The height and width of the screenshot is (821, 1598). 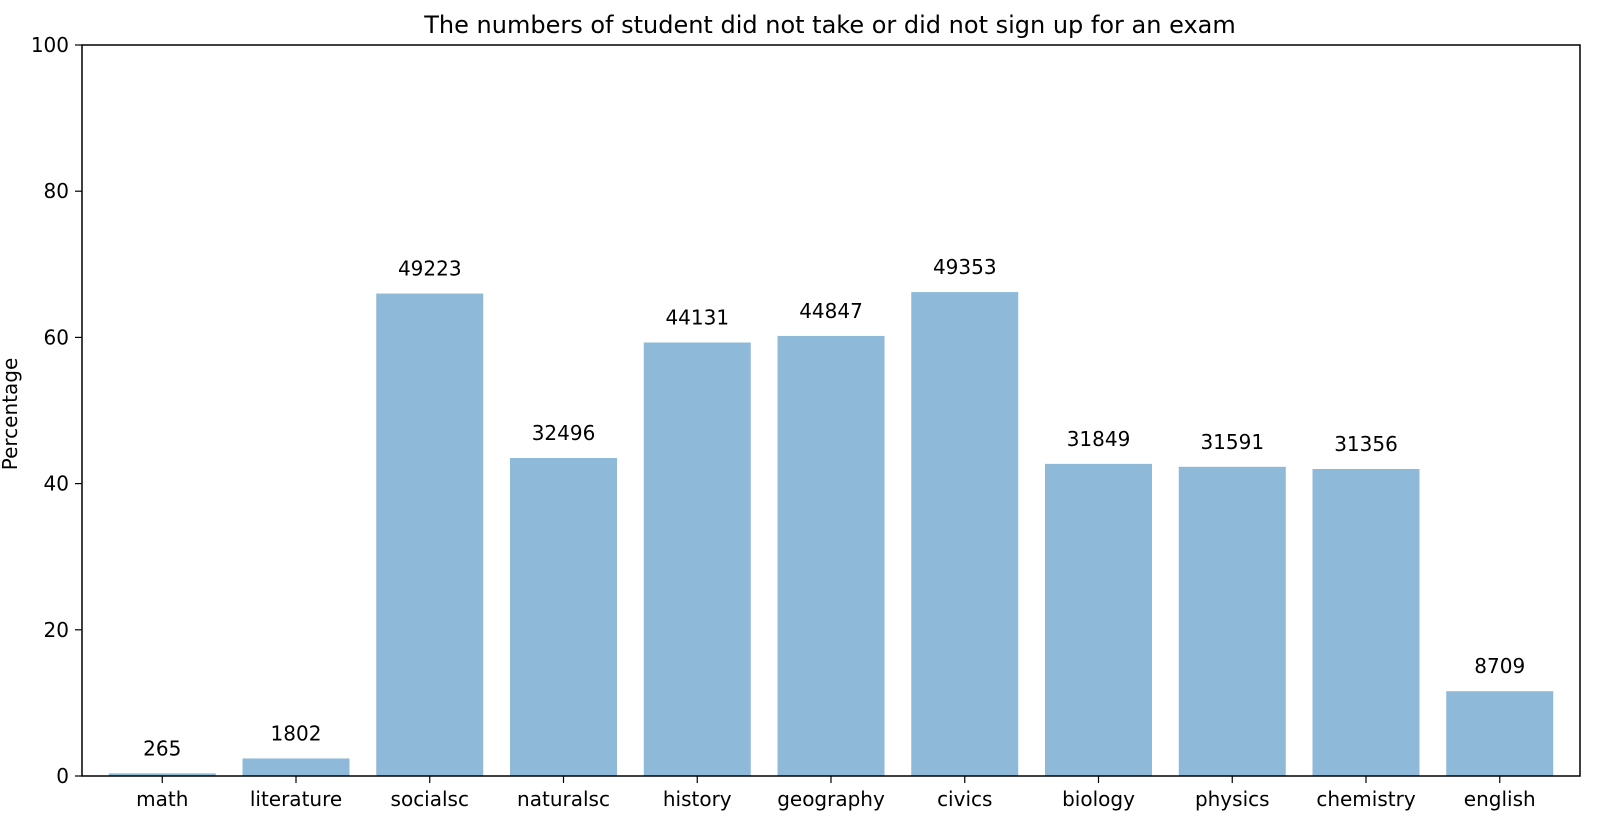 What do you see at coordinates (1366, 622) in the screenshot?
I see `bar-chemistry` at bounding box center [1366, 622].